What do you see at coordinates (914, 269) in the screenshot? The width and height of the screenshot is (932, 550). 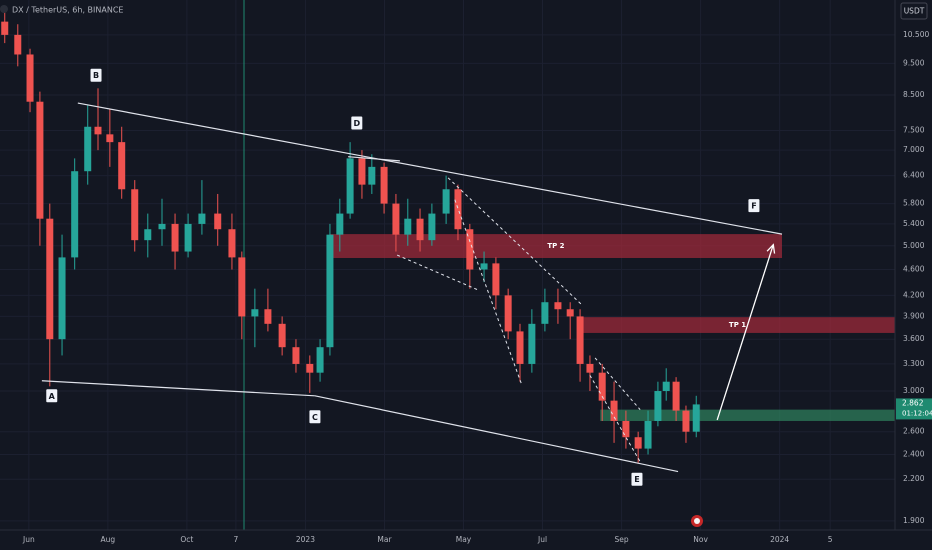 I see `y-tick-label: 4.600` at bounding box center [914, 269].